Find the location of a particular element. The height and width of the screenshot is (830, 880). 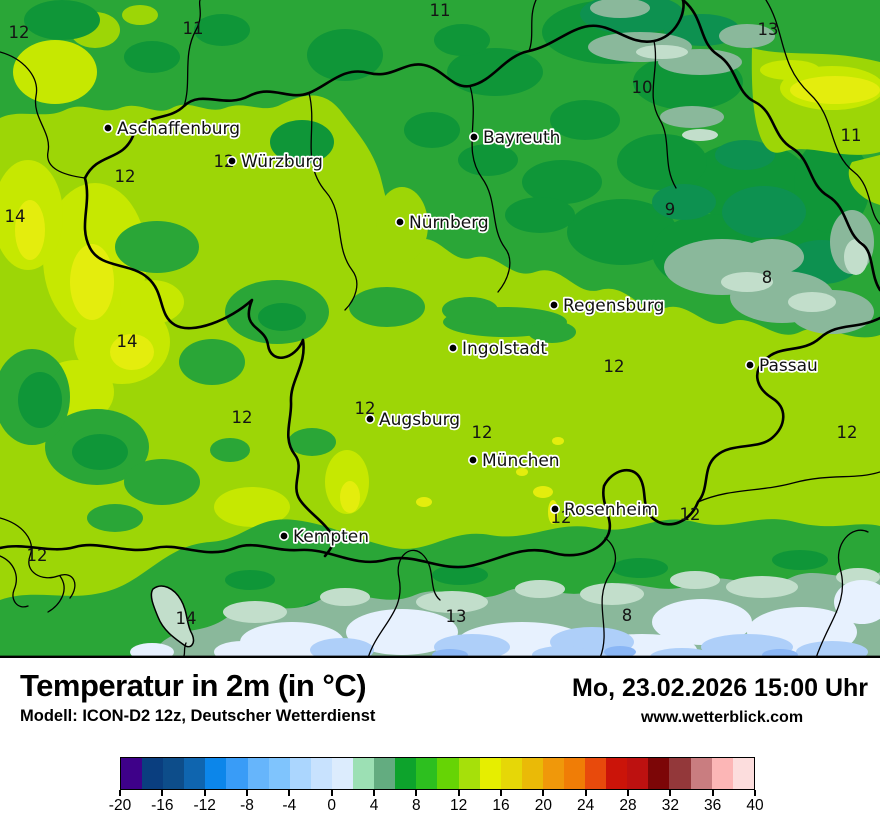

city-label: Regensburg is located at coordinates (613, 306).